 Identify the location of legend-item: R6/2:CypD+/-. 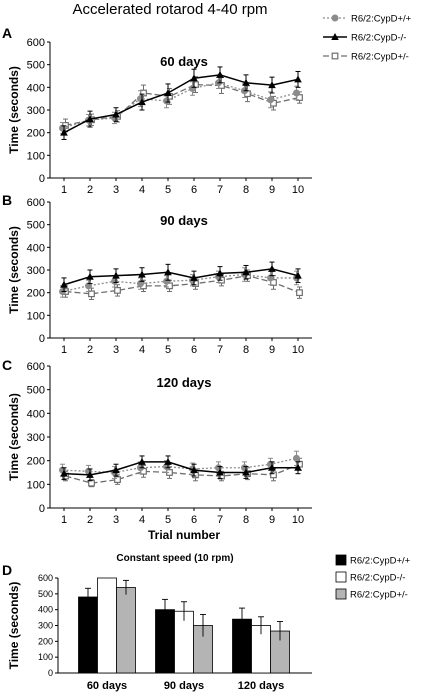
(371, 594).